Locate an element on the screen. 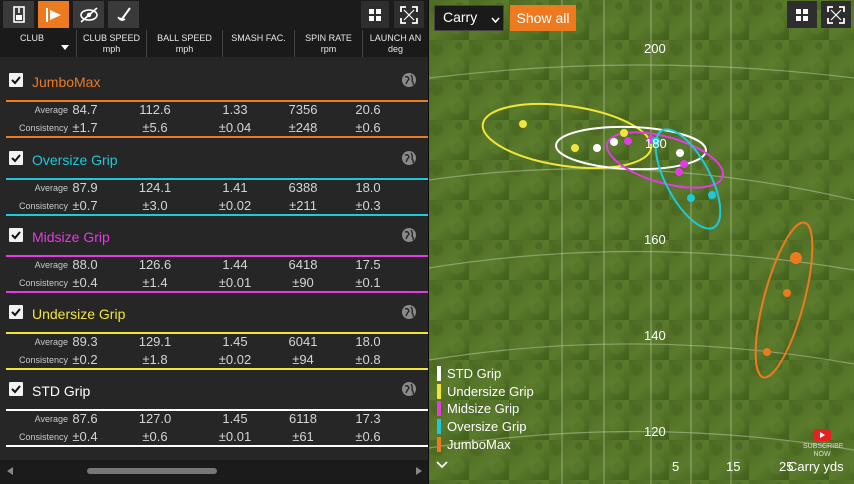 Image resolution: width=854 pixels, height=484 pixels. average-value: 18.0 is located at coordinates (368, 187).